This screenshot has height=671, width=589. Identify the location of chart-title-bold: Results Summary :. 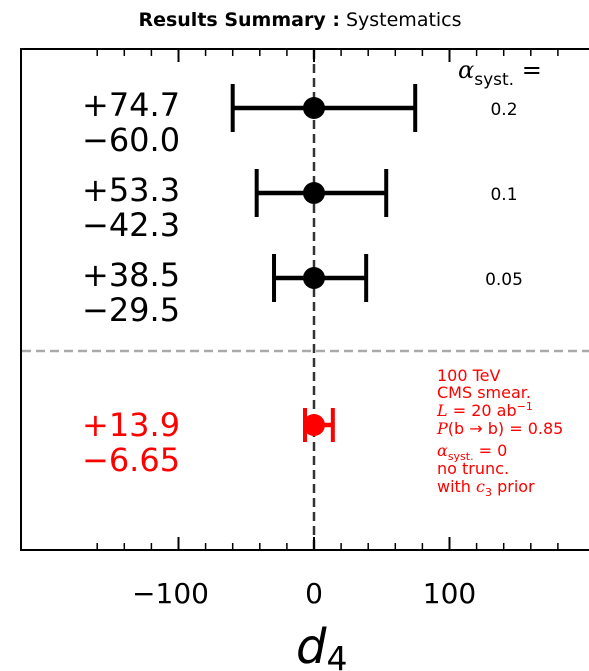
(238, 20).